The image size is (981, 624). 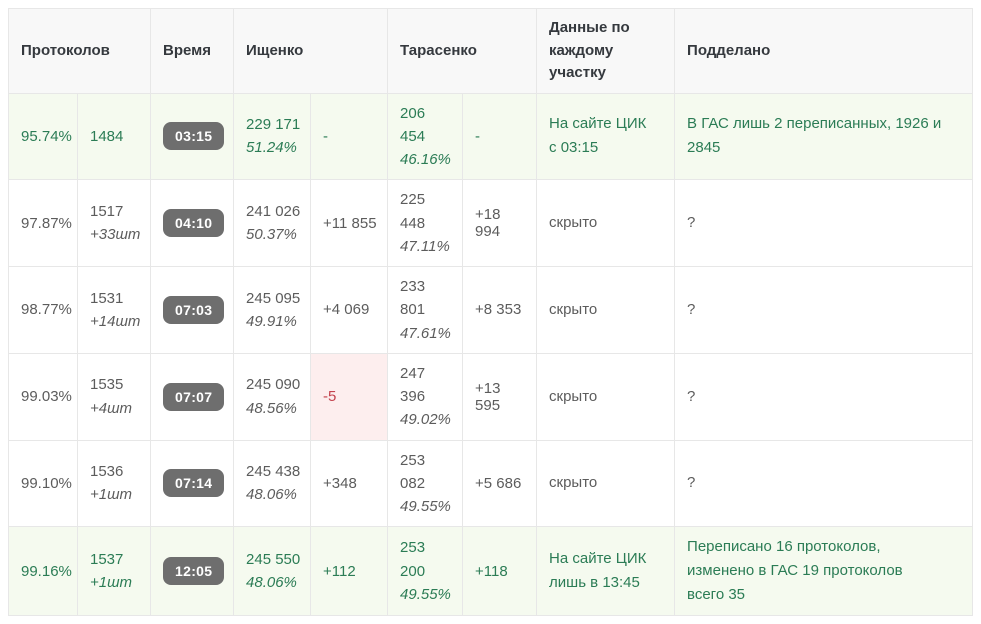 I want to click on tarasenko-votes: 253 082, so click(x=413, y=471).